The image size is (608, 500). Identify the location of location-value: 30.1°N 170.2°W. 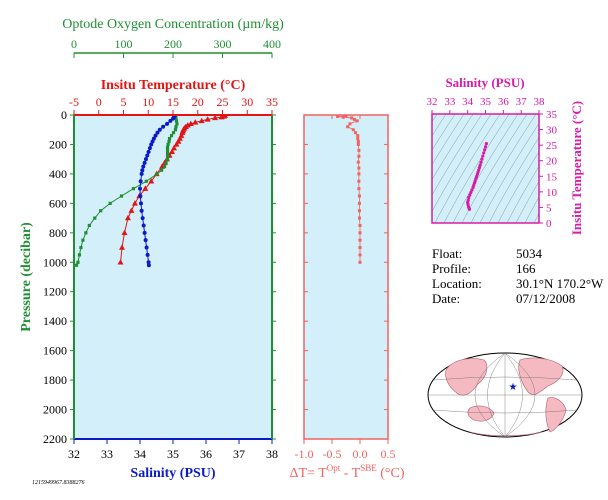
(560, 283).